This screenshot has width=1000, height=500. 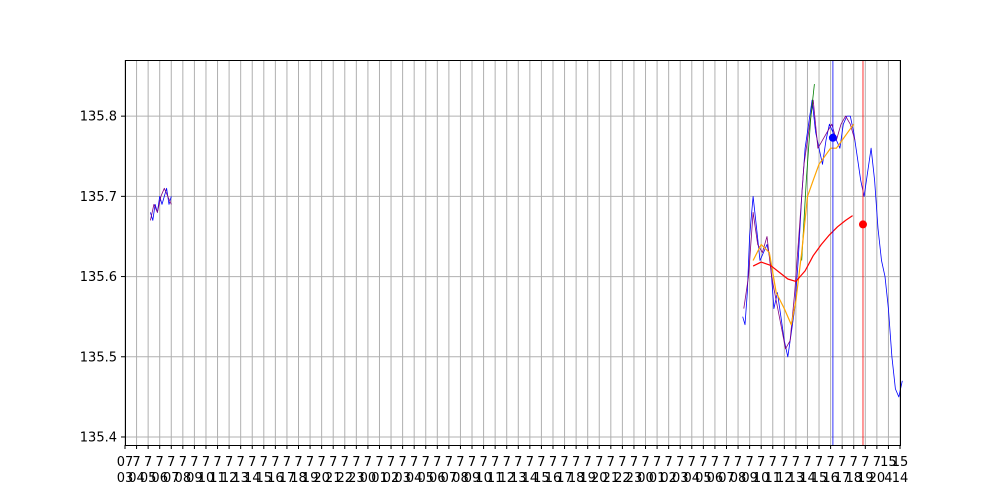 What do you see at coordinates (645, 478) in the screenshot?
I see `x-tick-label-line2: 00` at bounding box center [645, 478].